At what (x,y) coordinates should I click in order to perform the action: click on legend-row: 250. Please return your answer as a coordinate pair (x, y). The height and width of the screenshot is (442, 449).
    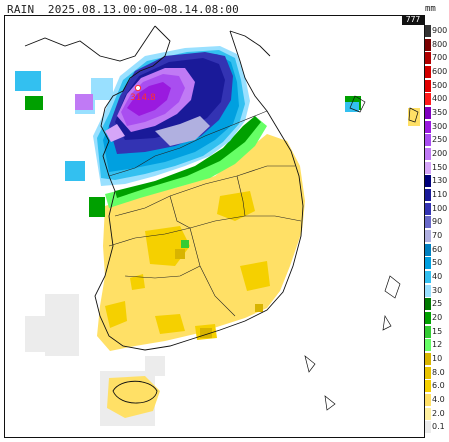
    Looking at the image, I should click on (437, 140).